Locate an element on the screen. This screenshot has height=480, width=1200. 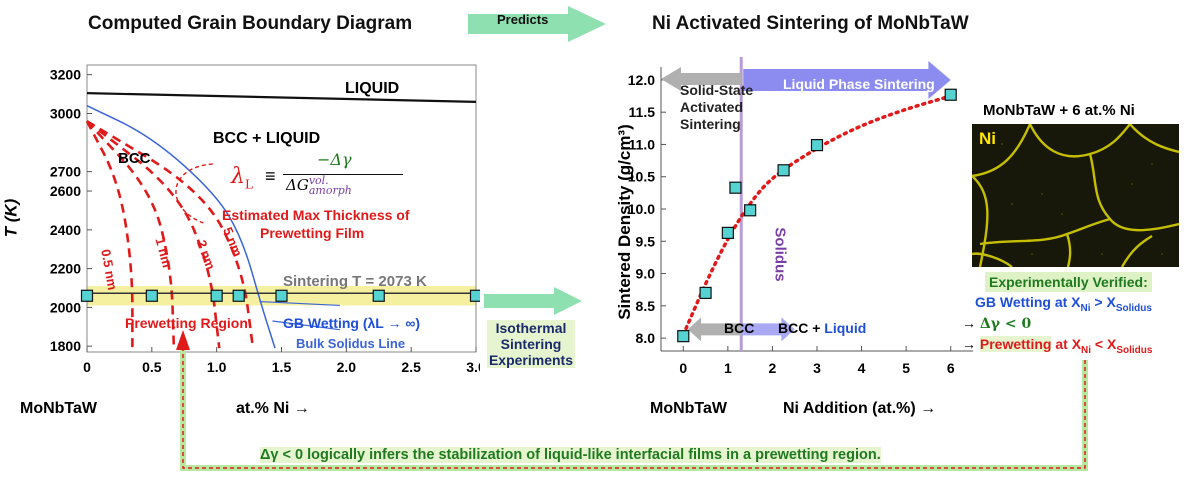
isothermal-arrow is located at coordinates (534, 301).